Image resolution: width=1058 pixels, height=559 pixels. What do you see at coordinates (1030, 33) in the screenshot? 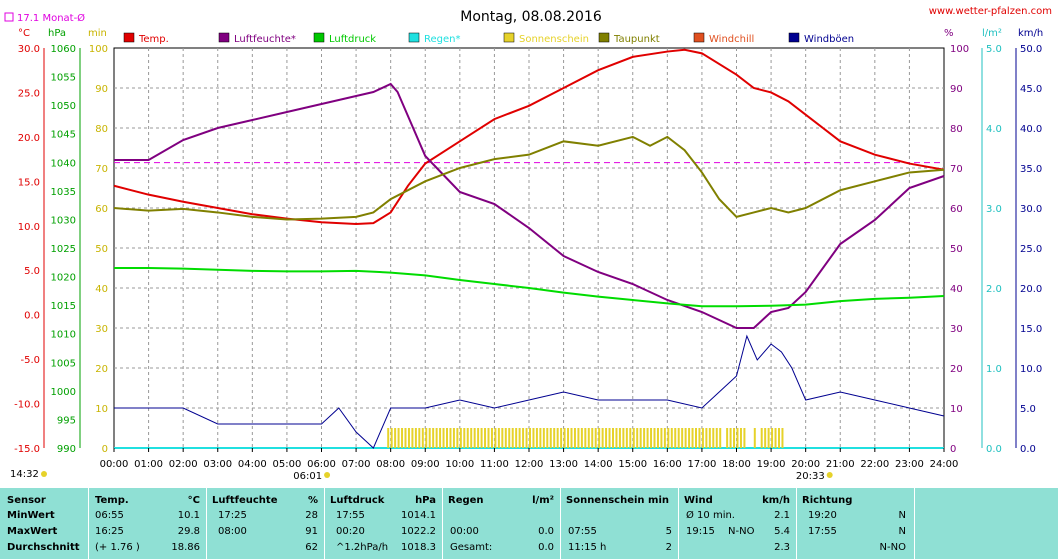
I see `unit-wind: km/h` at bounding box center [1030, 33].